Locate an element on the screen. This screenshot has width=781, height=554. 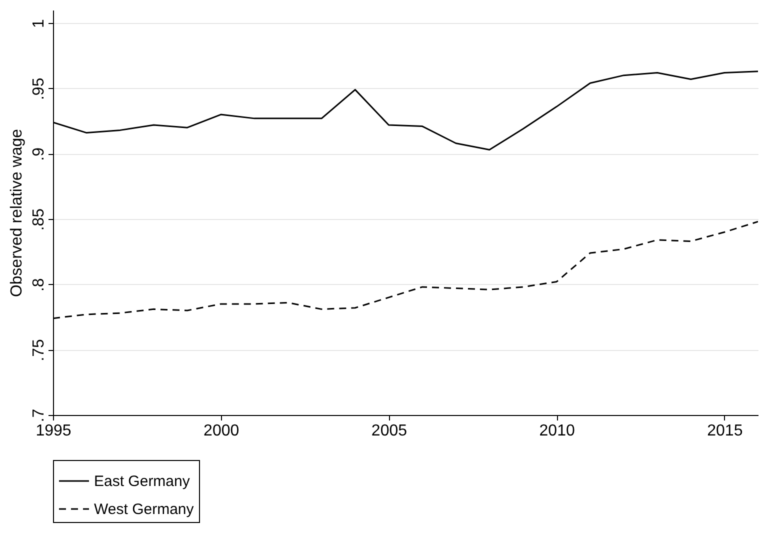
legend-label: West Germany is located at coordinates (144, 509).